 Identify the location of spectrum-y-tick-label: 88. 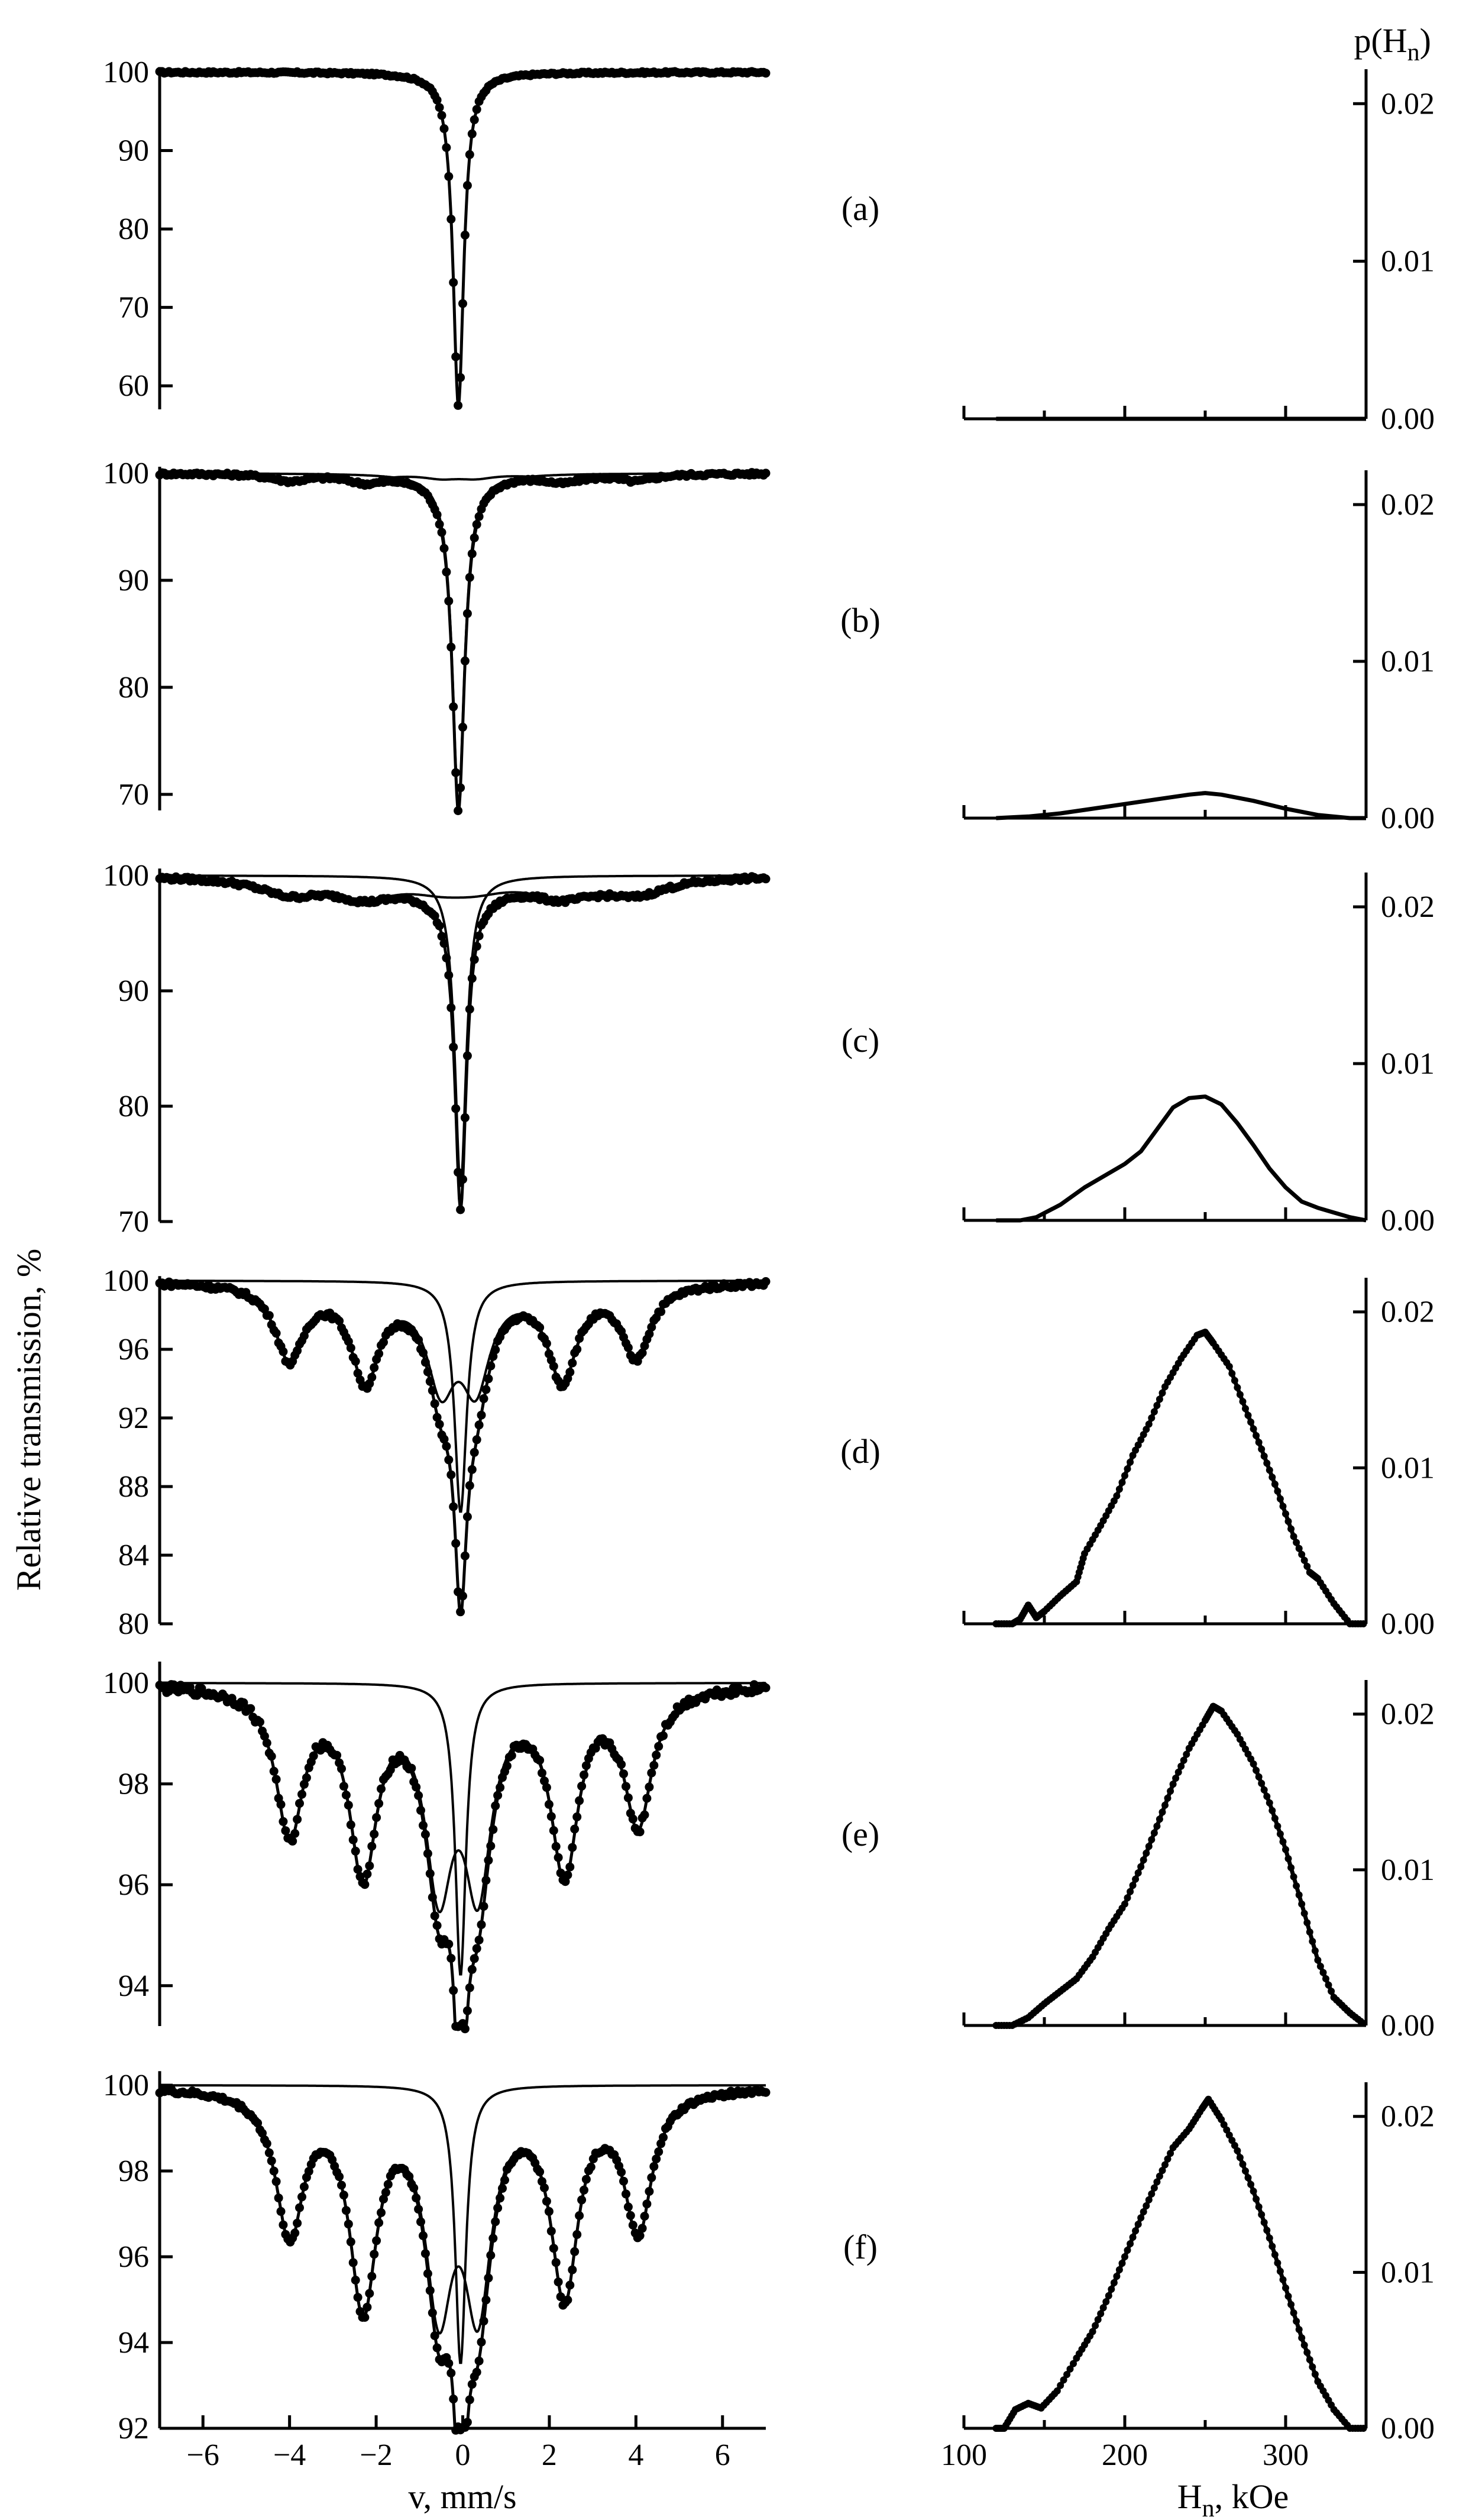
(133, 1487).